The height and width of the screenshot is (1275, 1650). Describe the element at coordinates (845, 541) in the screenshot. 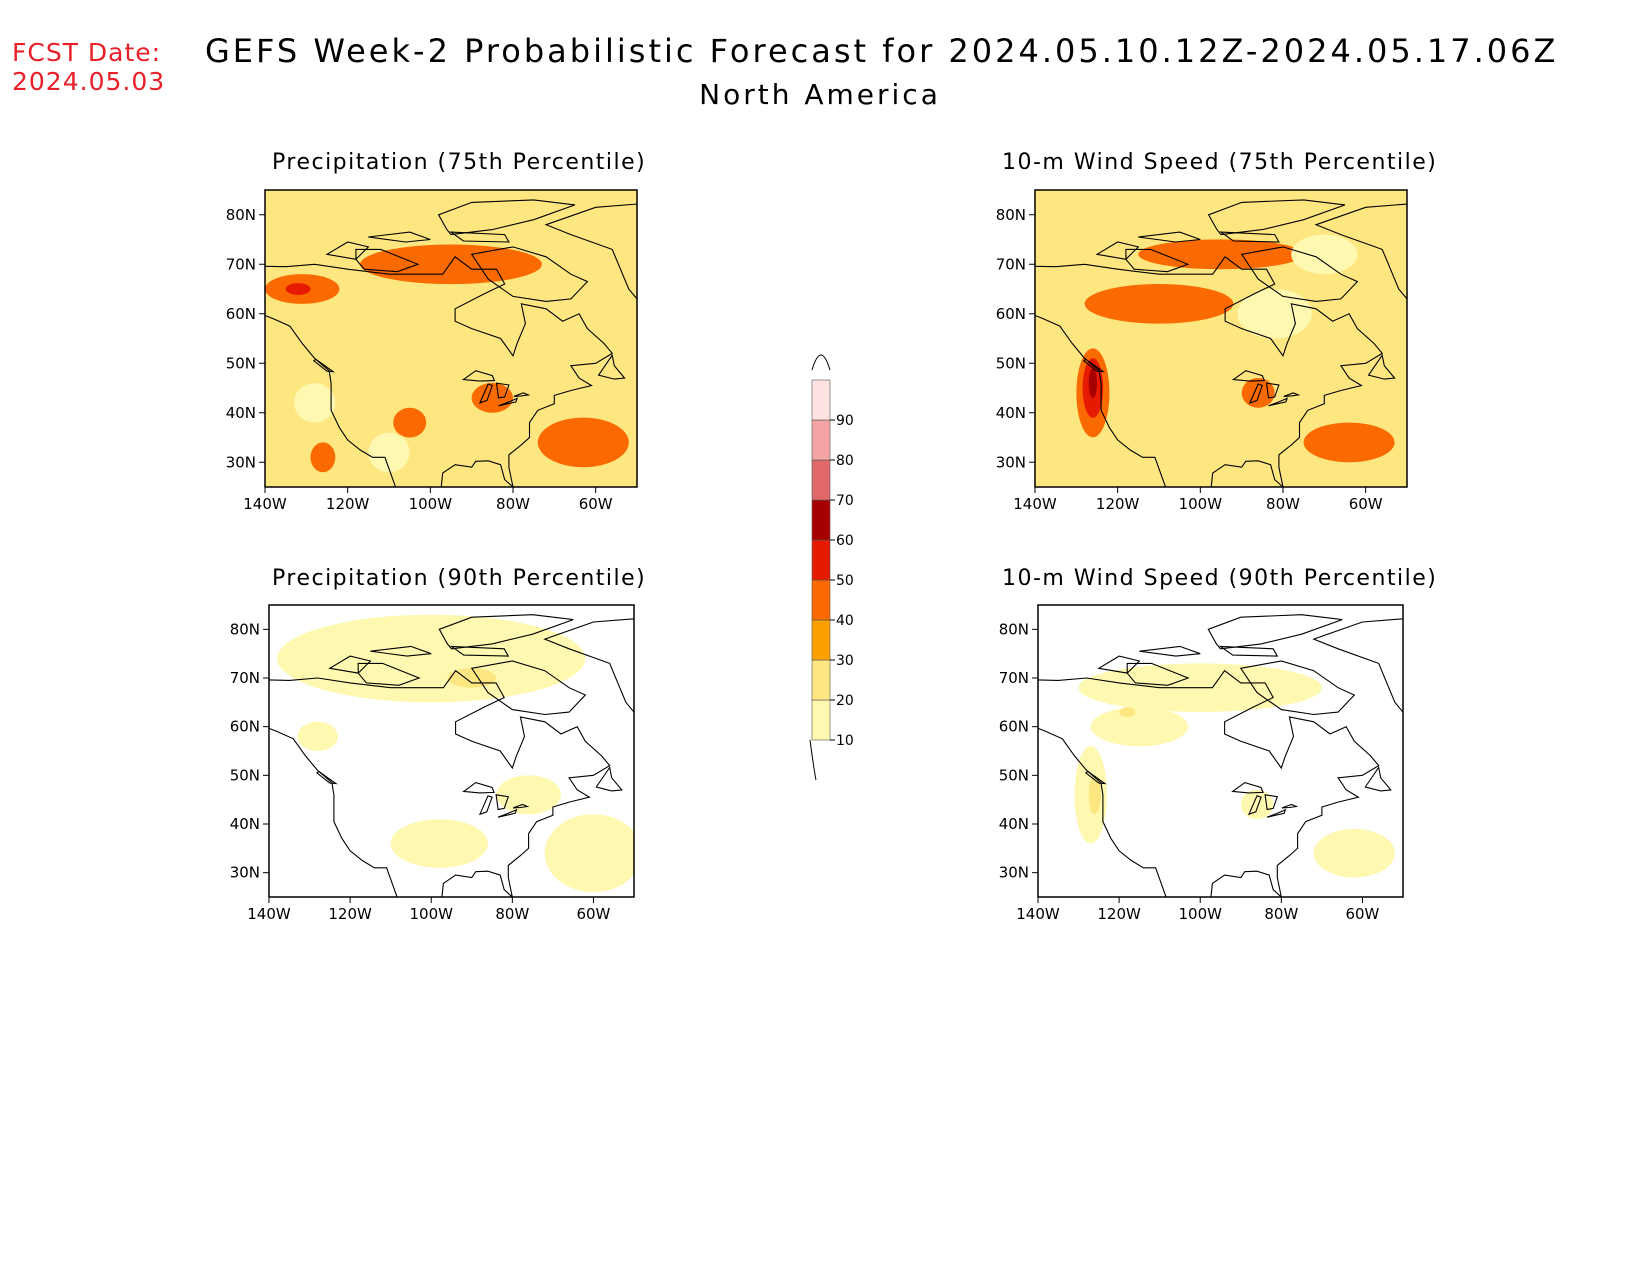

I see `legend-tick-label: 60` at that location.